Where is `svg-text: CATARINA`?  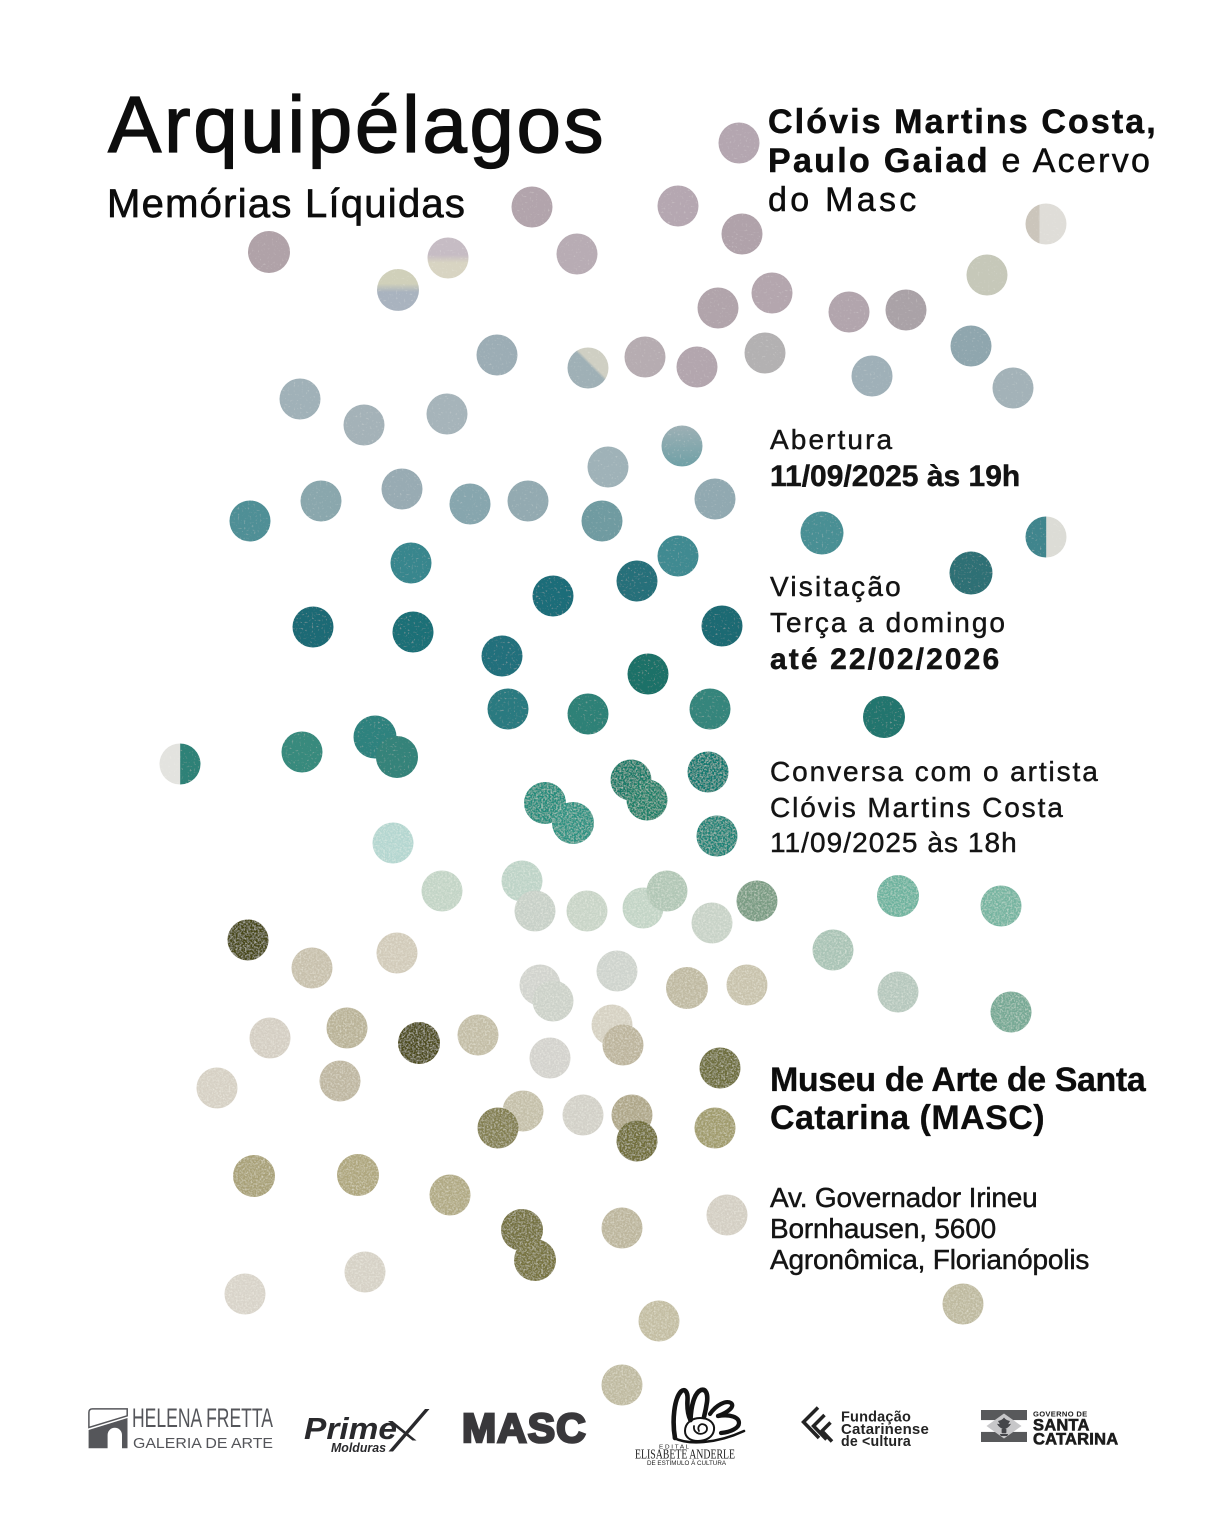
svg-text: CATARINA is located at coordinates (1075, 1438).